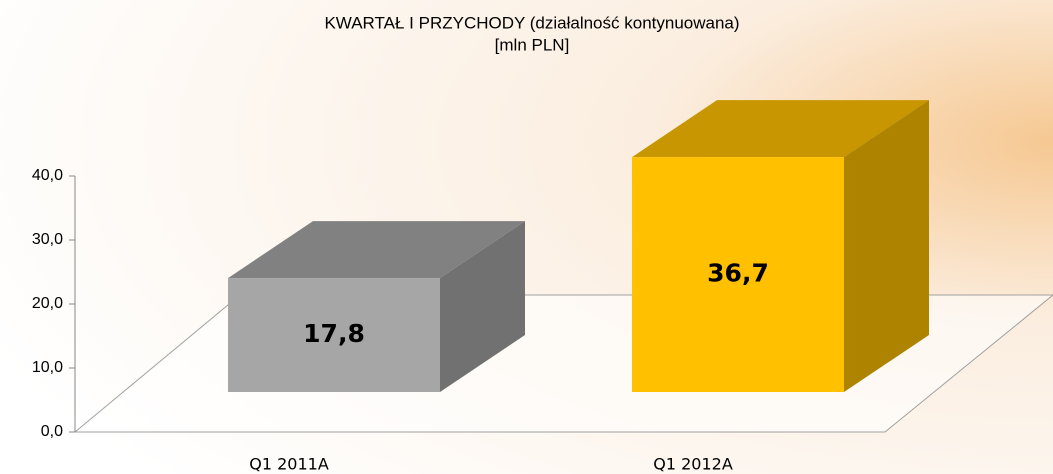 This screenshot has height=474, width=1053. I want to click on value-label: 17,8, so click(334, 333).